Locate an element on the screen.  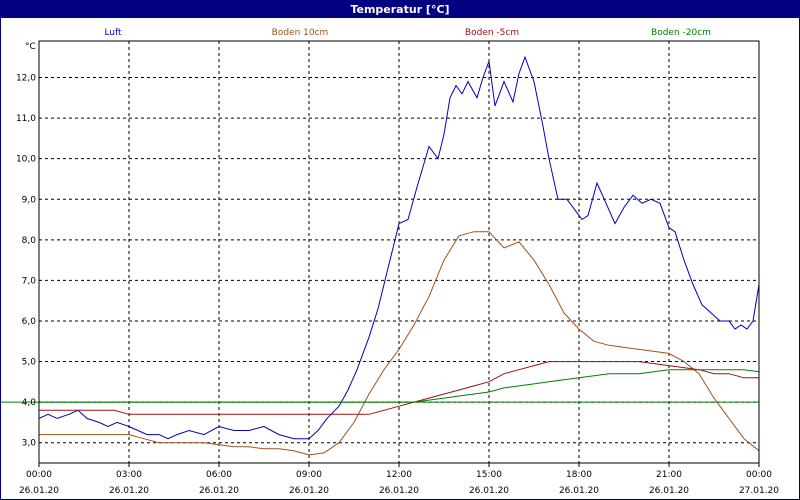
y-tick-label: 5,0 is located at coordinates (29, 363).